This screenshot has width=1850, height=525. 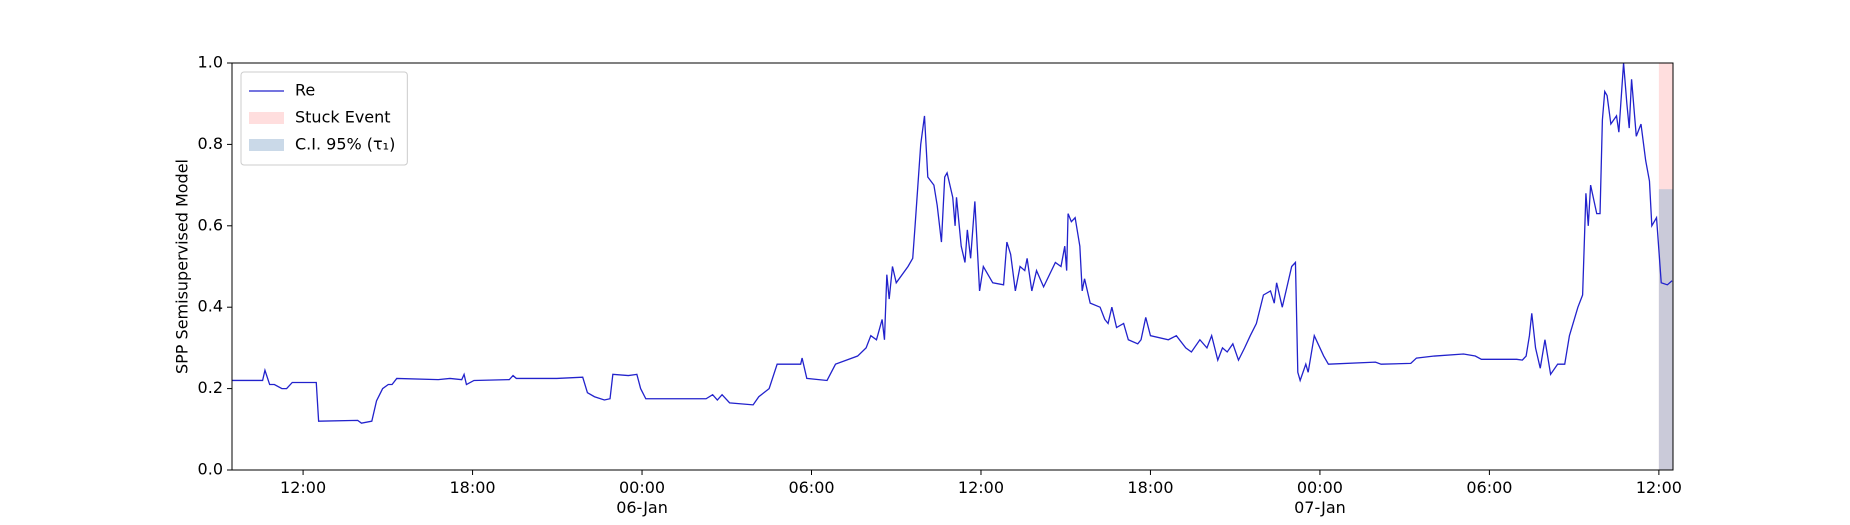 I want to click on legend-label: Stuck Event, so click(x=343, y=117).